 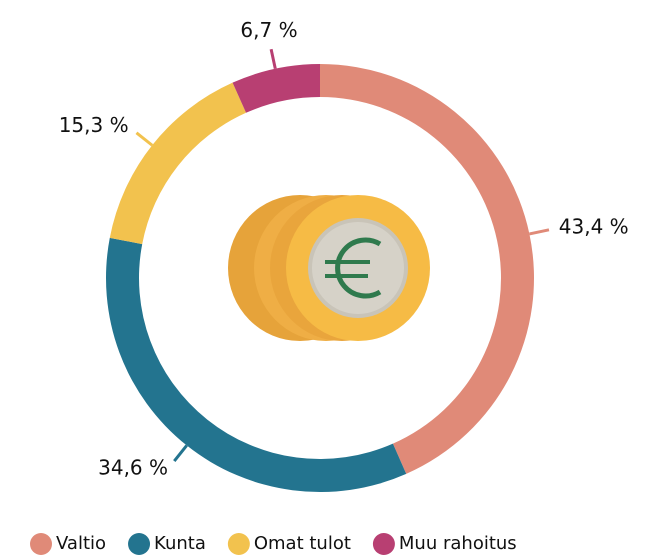 What do you see at coordinates (268, 30) in the screenshot?
I see `value-label: 6,7 %` at bounding box center [268, 30].